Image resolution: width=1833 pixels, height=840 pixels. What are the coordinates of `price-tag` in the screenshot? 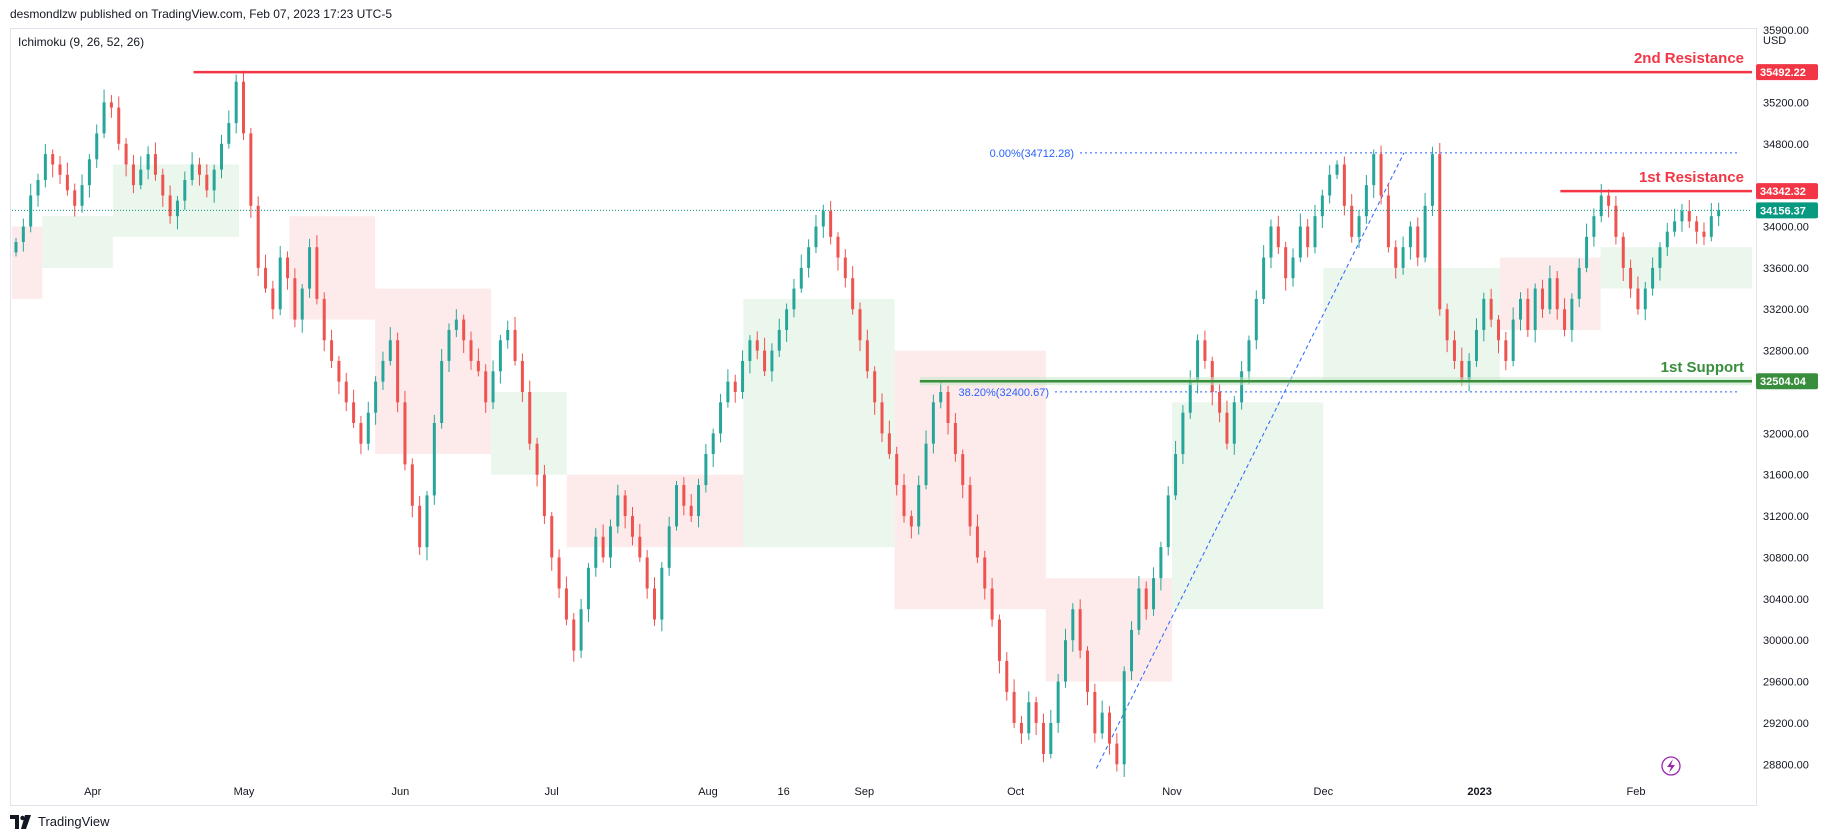 It's located at (1787, 72).